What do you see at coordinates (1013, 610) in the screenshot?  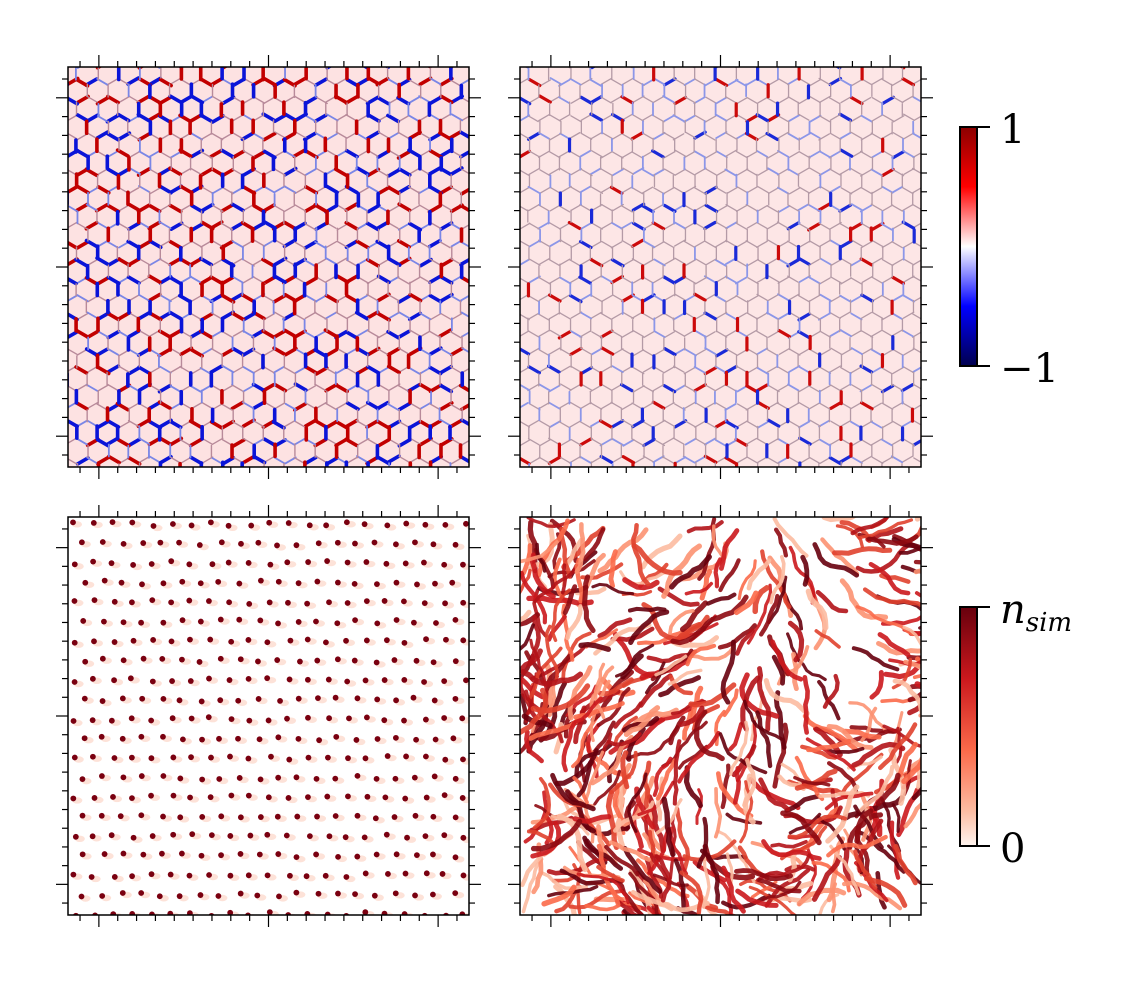 I see `colorbar-bottom-max-label-main: n` at bounding box center [1013, 610].